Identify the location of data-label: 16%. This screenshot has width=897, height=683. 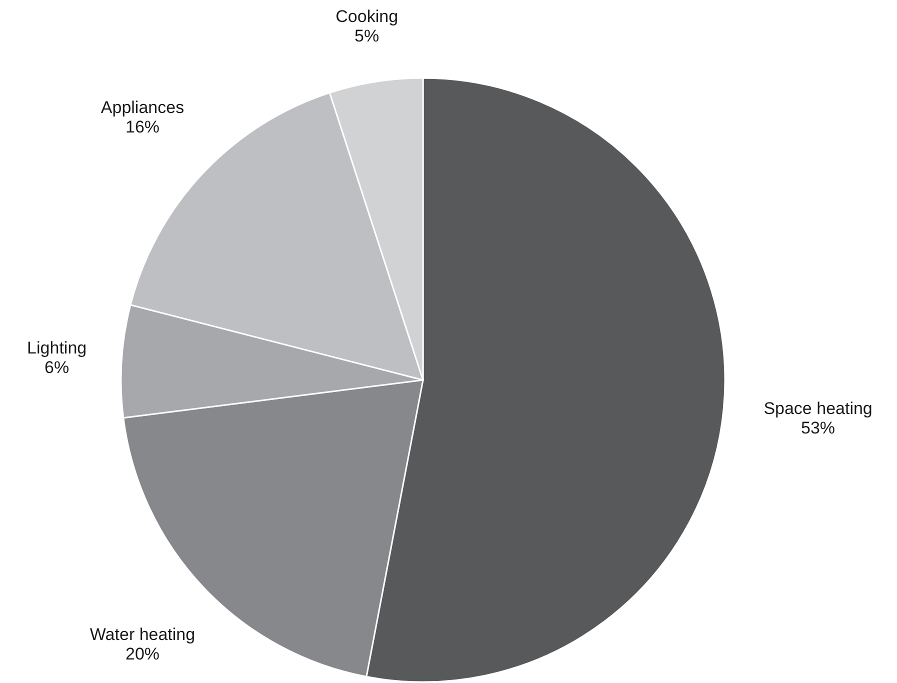
(142, 127).